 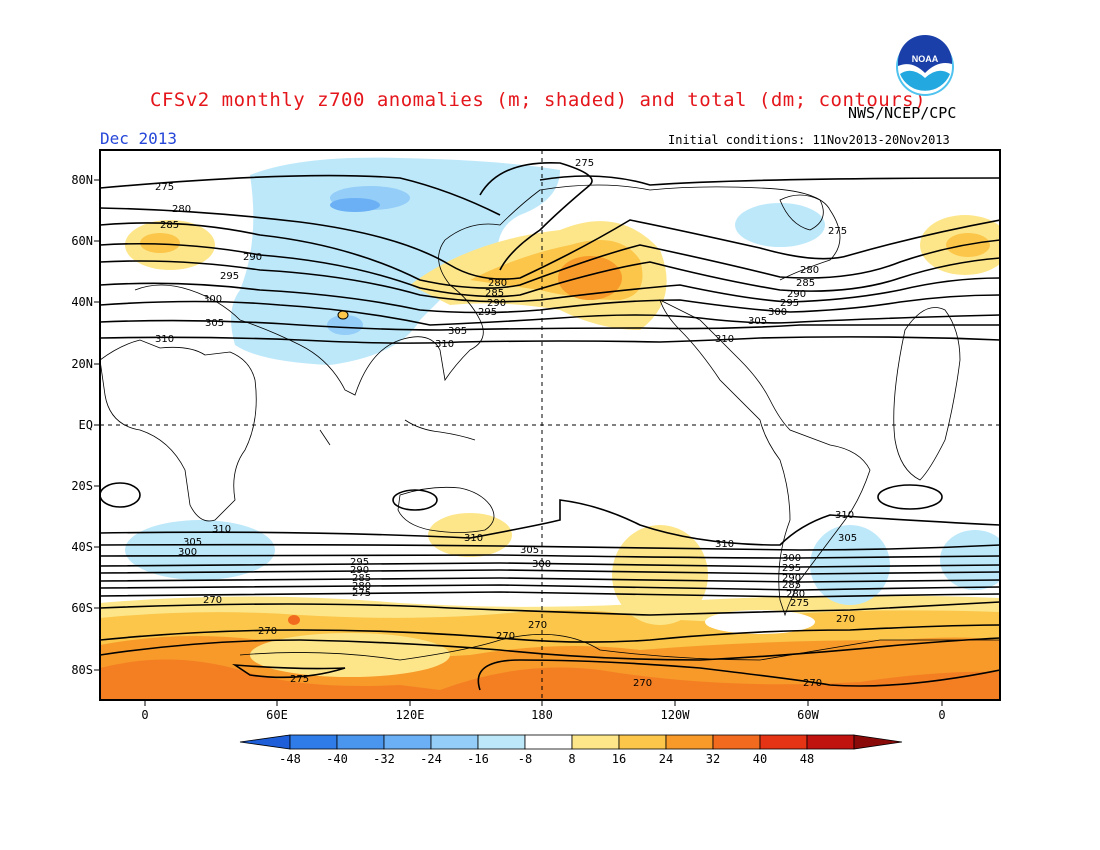 What do you see at coordinates (82, 486) in the screenshot?
I see `lat-label-20s: 20S` at bounding box center [82, 486].